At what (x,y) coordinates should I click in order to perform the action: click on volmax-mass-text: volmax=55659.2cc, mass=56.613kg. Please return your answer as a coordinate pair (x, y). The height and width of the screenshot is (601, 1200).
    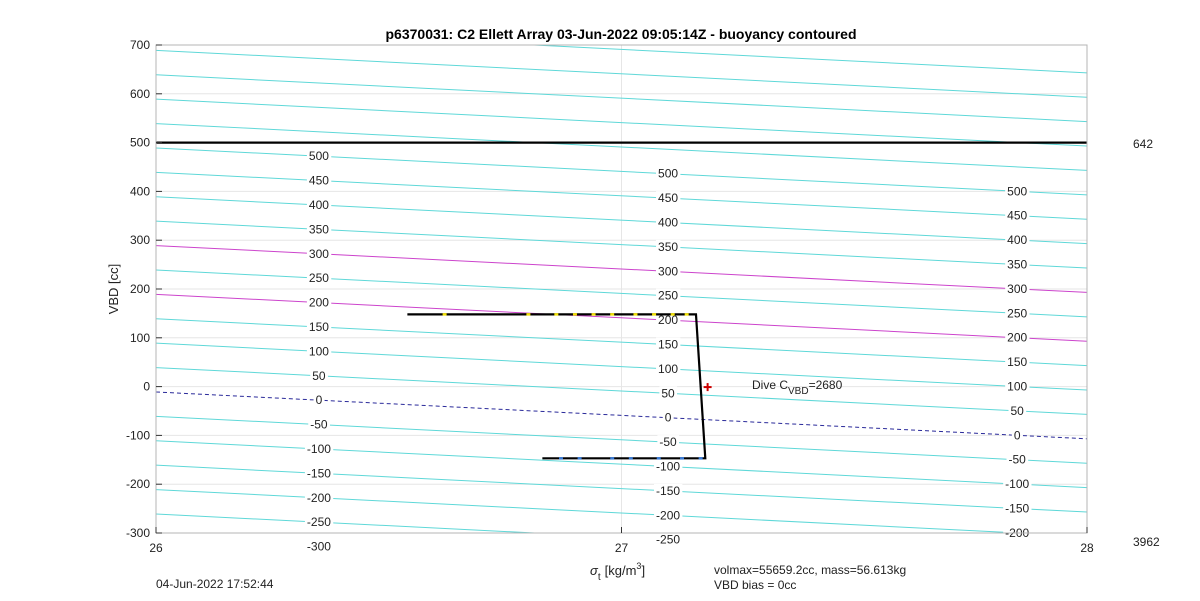
    Looking at the image, I should click on (810, 570).